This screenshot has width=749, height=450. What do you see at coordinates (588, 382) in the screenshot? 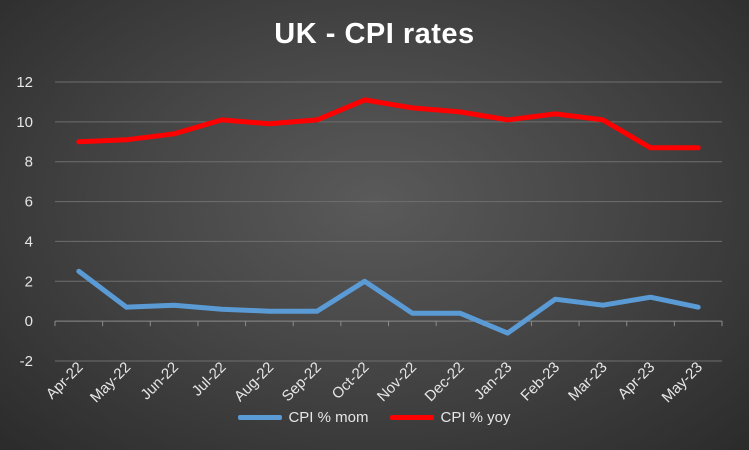
I see `x-tick-label: Mar-23` at bounding box center [588, 382].